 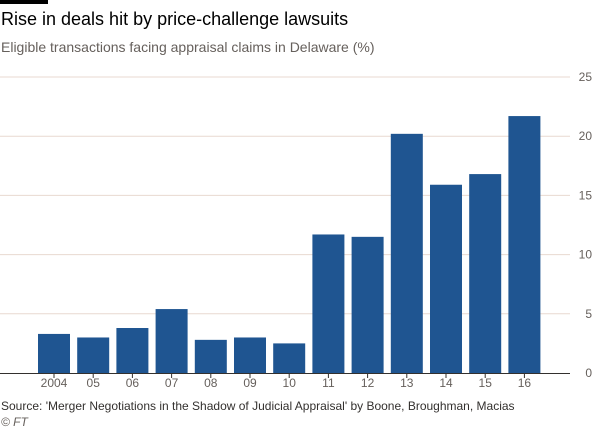 I want to click on y-tick-label: 5, so click(x=588, y=314).